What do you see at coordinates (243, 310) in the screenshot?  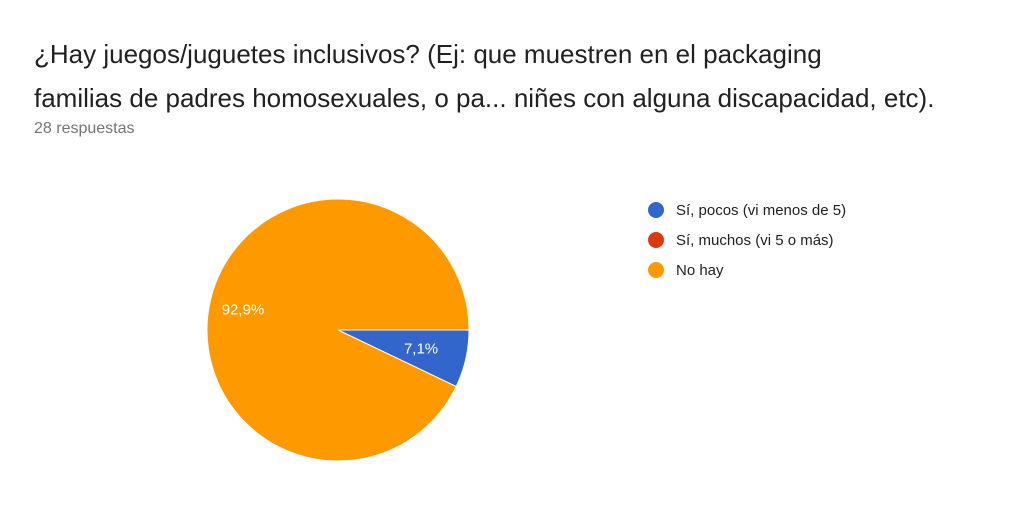 I see `pie-label-no-hay: 92,9%` at bounding box center [243, 310].